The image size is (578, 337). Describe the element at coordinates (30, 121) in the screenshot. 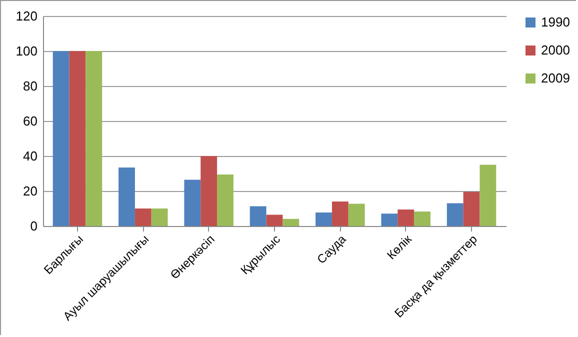

I see `y-tick-label: 60` at that location.